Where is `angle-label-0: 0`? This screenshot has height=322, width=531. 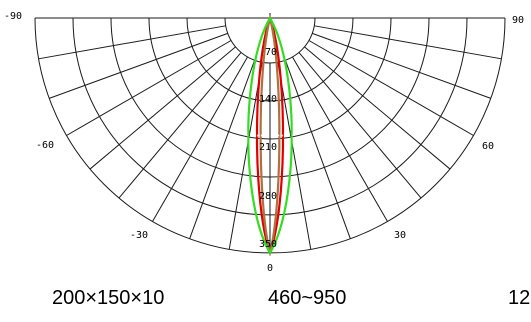 angle-label-0: 0 is located at coordinates (270, 268).